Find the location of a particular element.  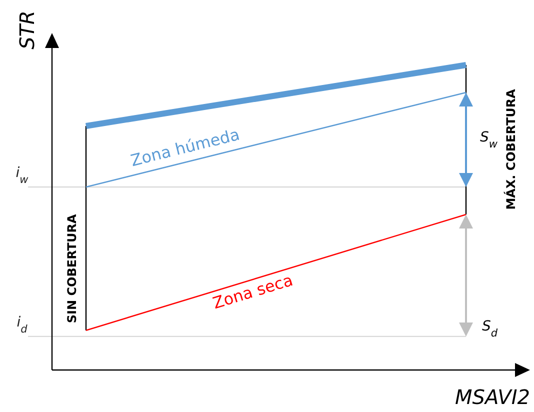

y-axis-title: STR is located at coordinates (27, 30).